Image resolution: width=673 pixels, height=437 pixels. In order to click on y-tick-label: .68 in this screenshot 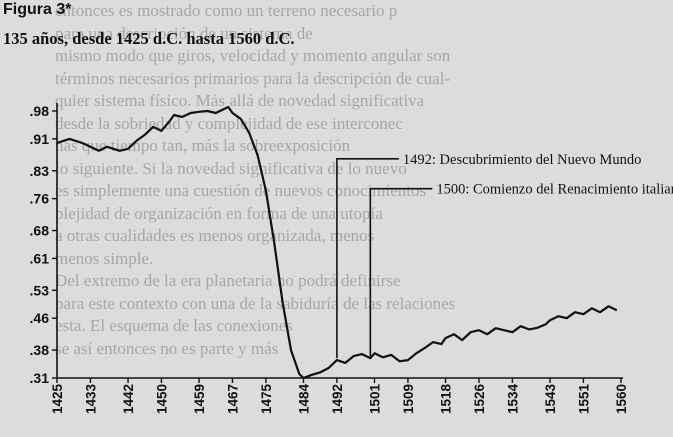, I will do `click(40, 231)`.